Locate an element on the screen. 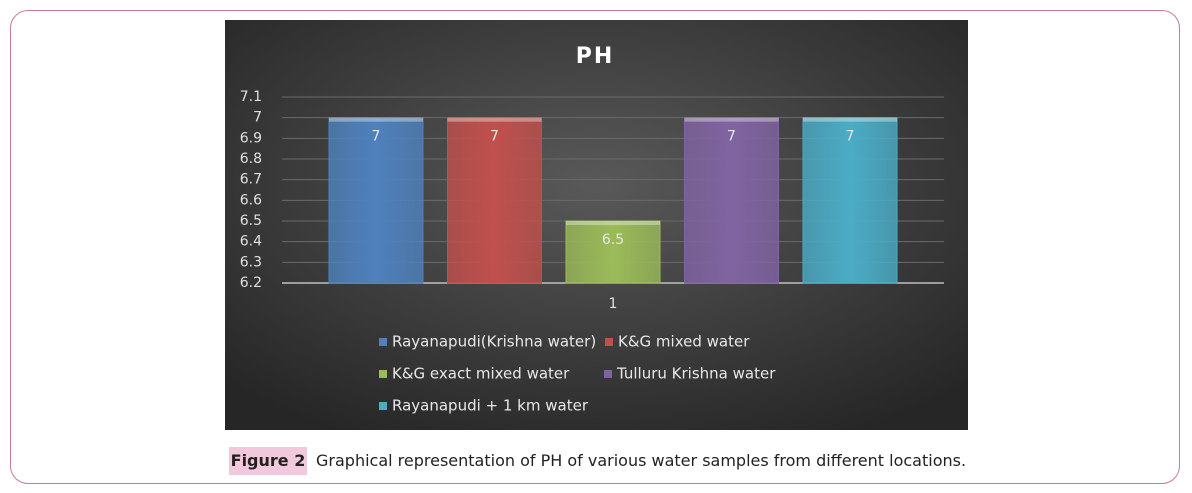  y-tick-label: 6.7 is located at coordinates (251, 180).